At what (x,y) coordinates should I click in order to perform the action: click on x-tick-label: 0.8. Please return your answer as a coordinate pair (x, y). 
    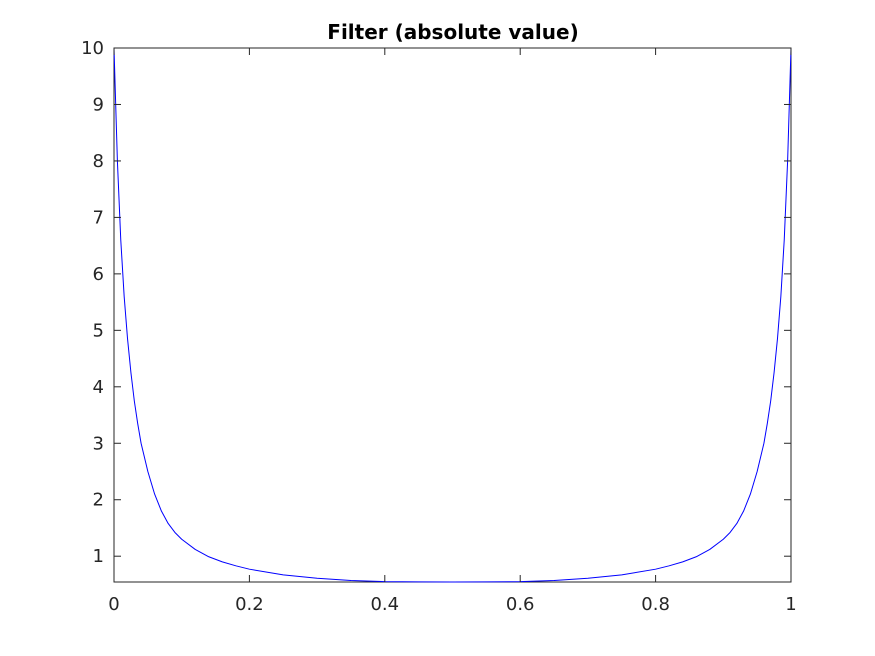
    Looking at the image, I should click on (655, 604).